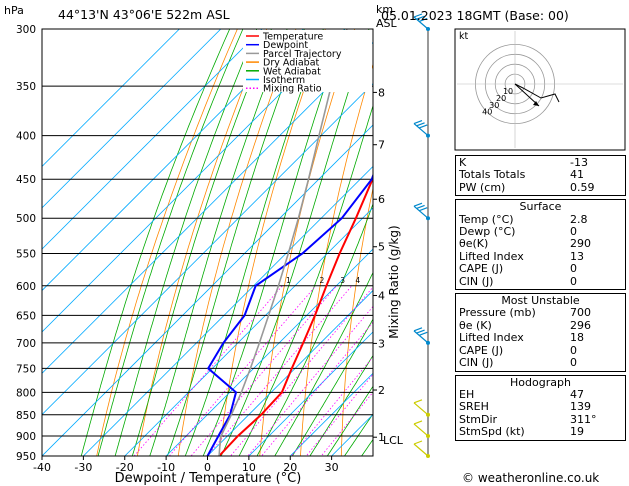 The width and height of the screenshot is (629, 486). I want to click on hodograph-ring-label: 30, so click(494, 105).